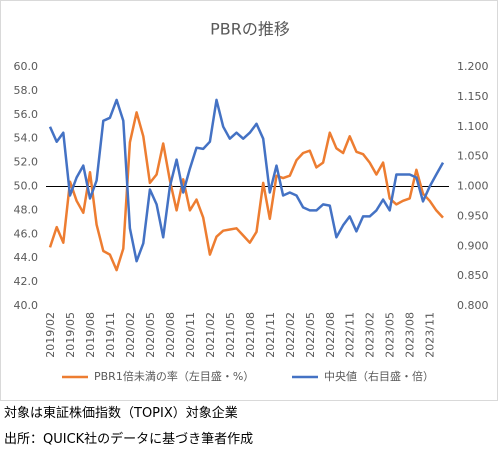  I want to click on y2-tick-label: 1.200, so click(473, 66).